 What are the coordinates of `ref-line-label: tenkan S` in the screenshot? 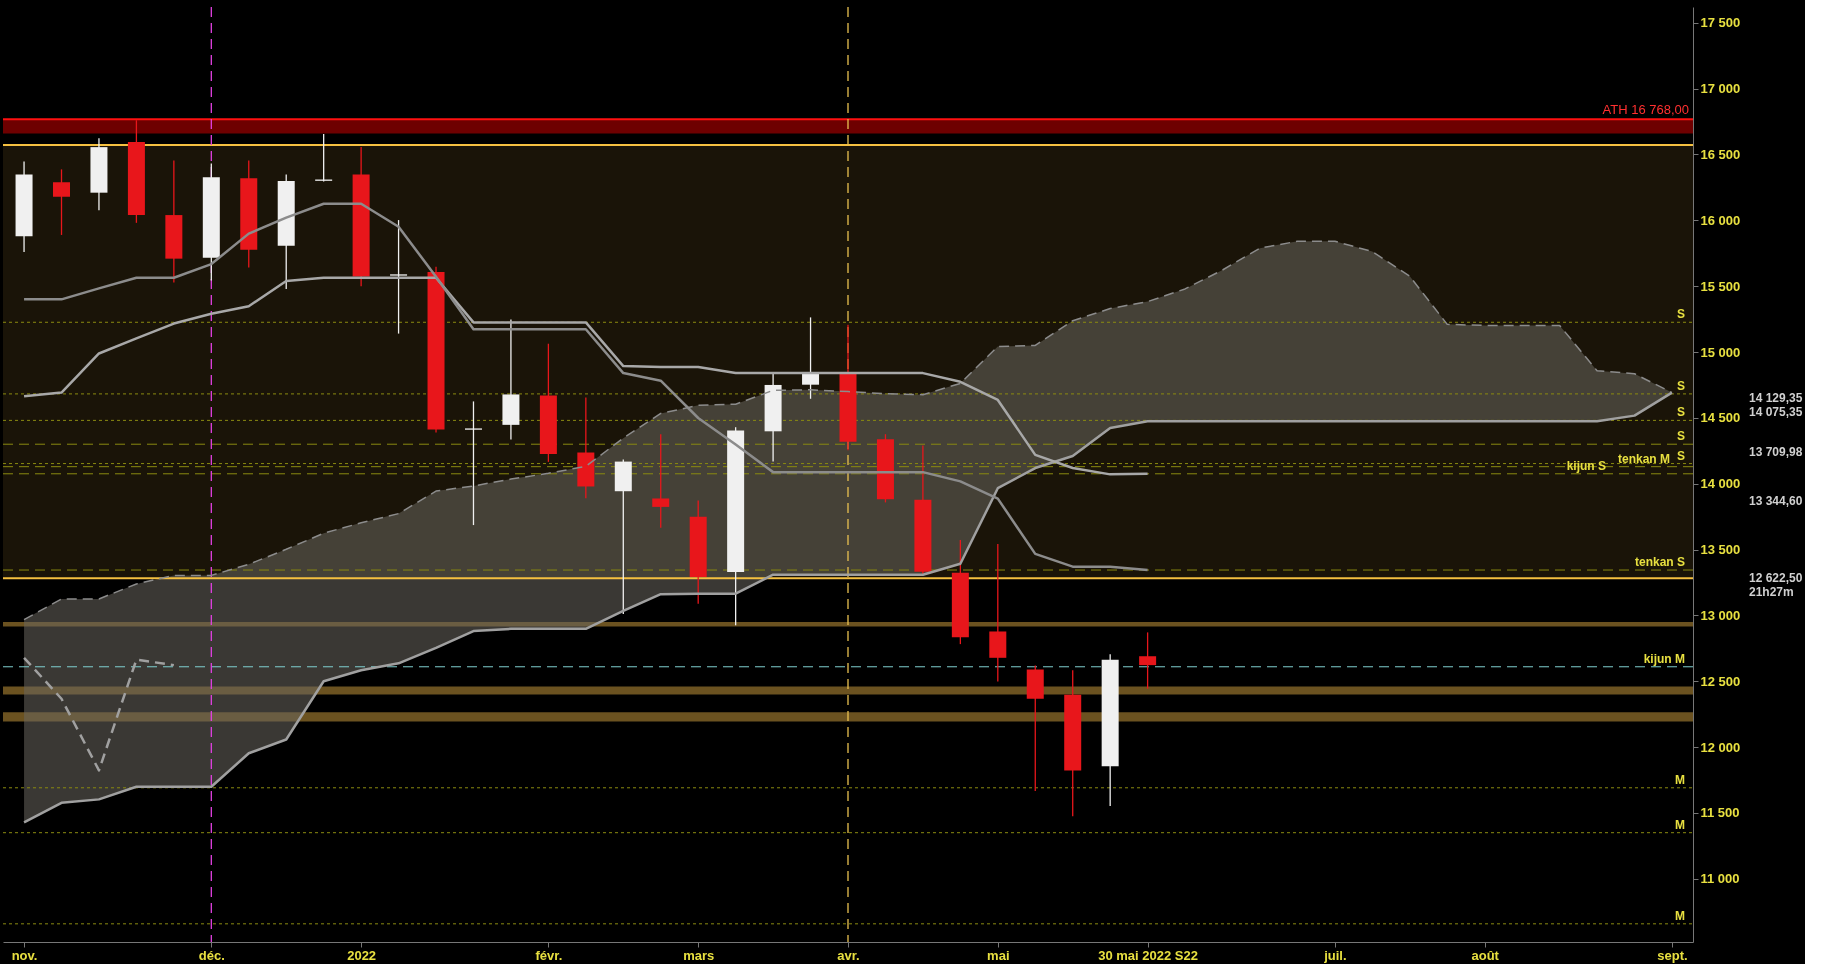 It's located at (1659, 562).